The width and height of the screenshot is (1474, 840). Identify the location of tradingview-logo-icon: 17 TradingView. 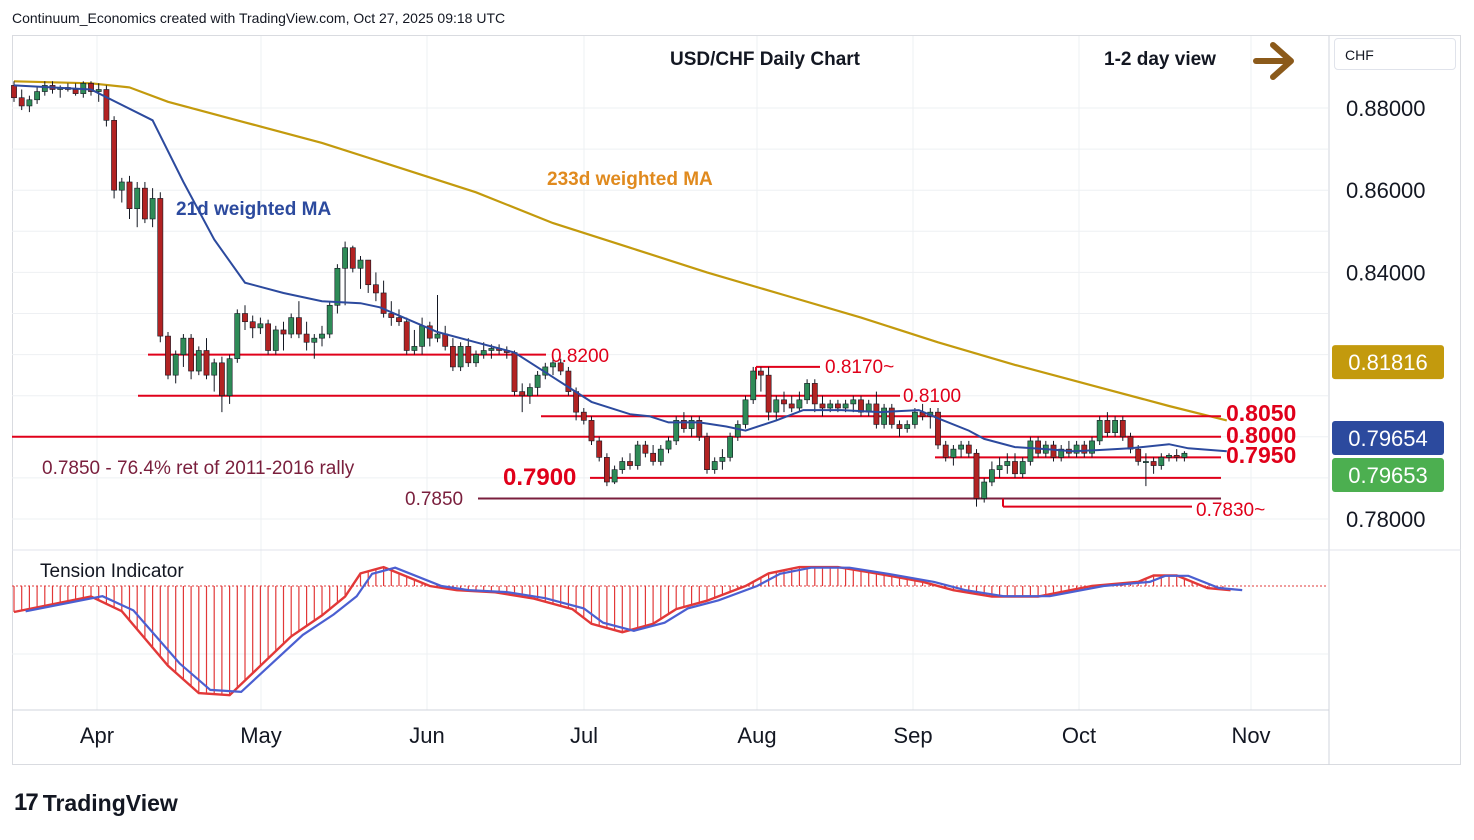
(96, 803).